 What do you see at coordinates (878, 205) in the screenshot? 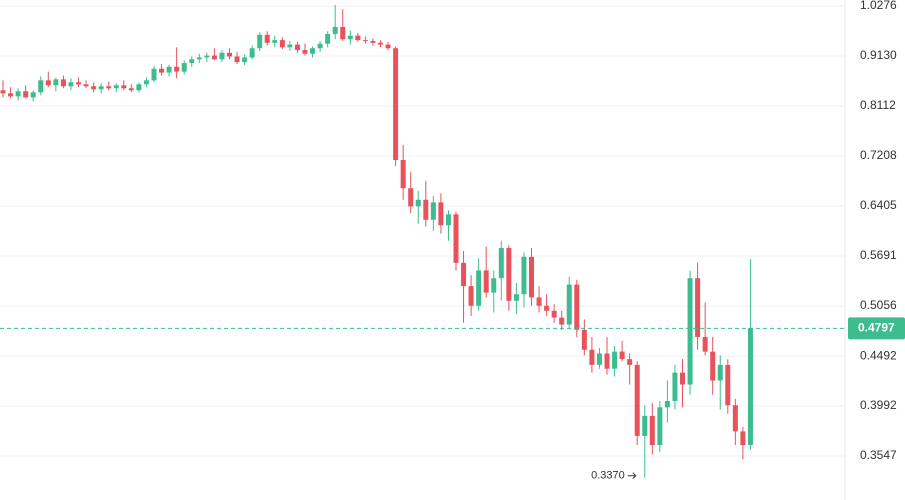
I see `y-tick-label: 0.6405` at bounding box center [878, 205].